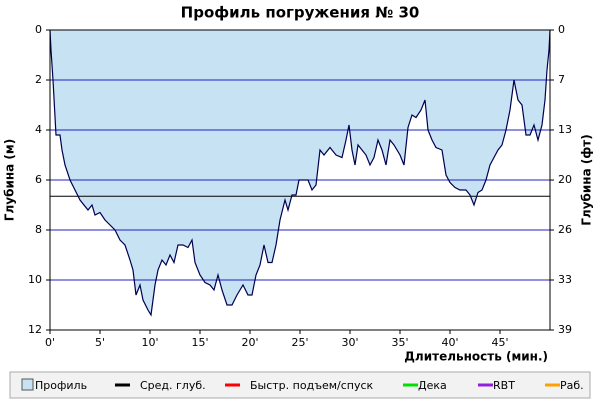  I want to click on legend-label: Раб., so click(572, 385).